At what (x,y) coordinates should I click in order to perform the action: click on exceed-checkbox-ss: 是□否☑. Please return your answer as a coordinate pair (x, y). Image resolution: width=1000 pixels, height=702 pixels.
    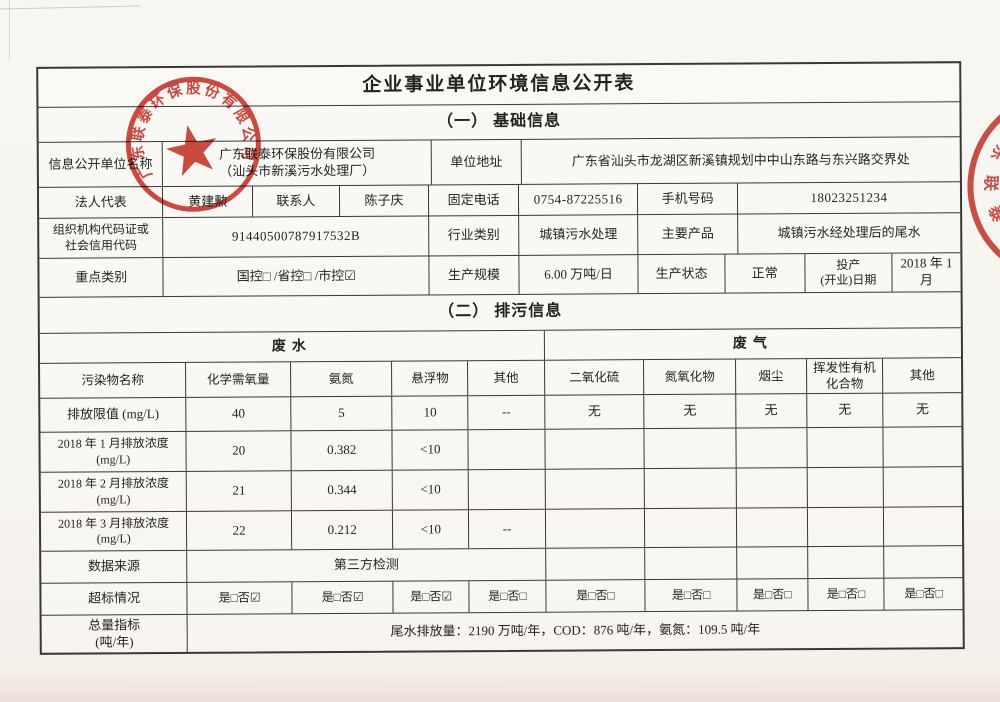
    Looking at the image, I should click on (431, 597).